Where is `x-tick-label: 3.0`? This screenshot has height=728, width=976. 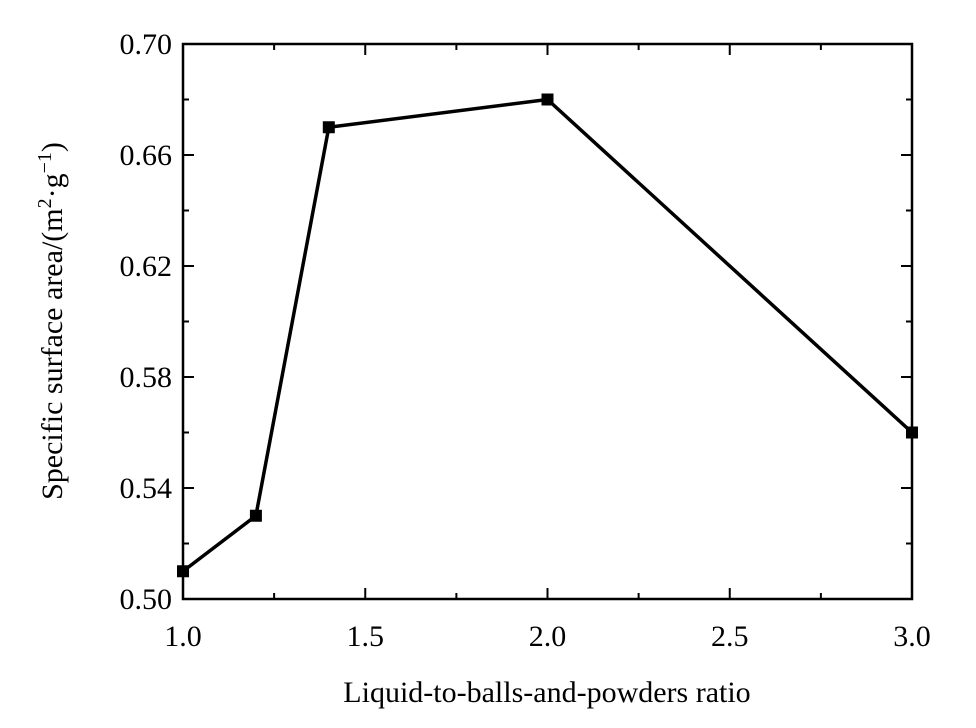 x-tick-label: 3.0 is located at coordinates (912, 636).